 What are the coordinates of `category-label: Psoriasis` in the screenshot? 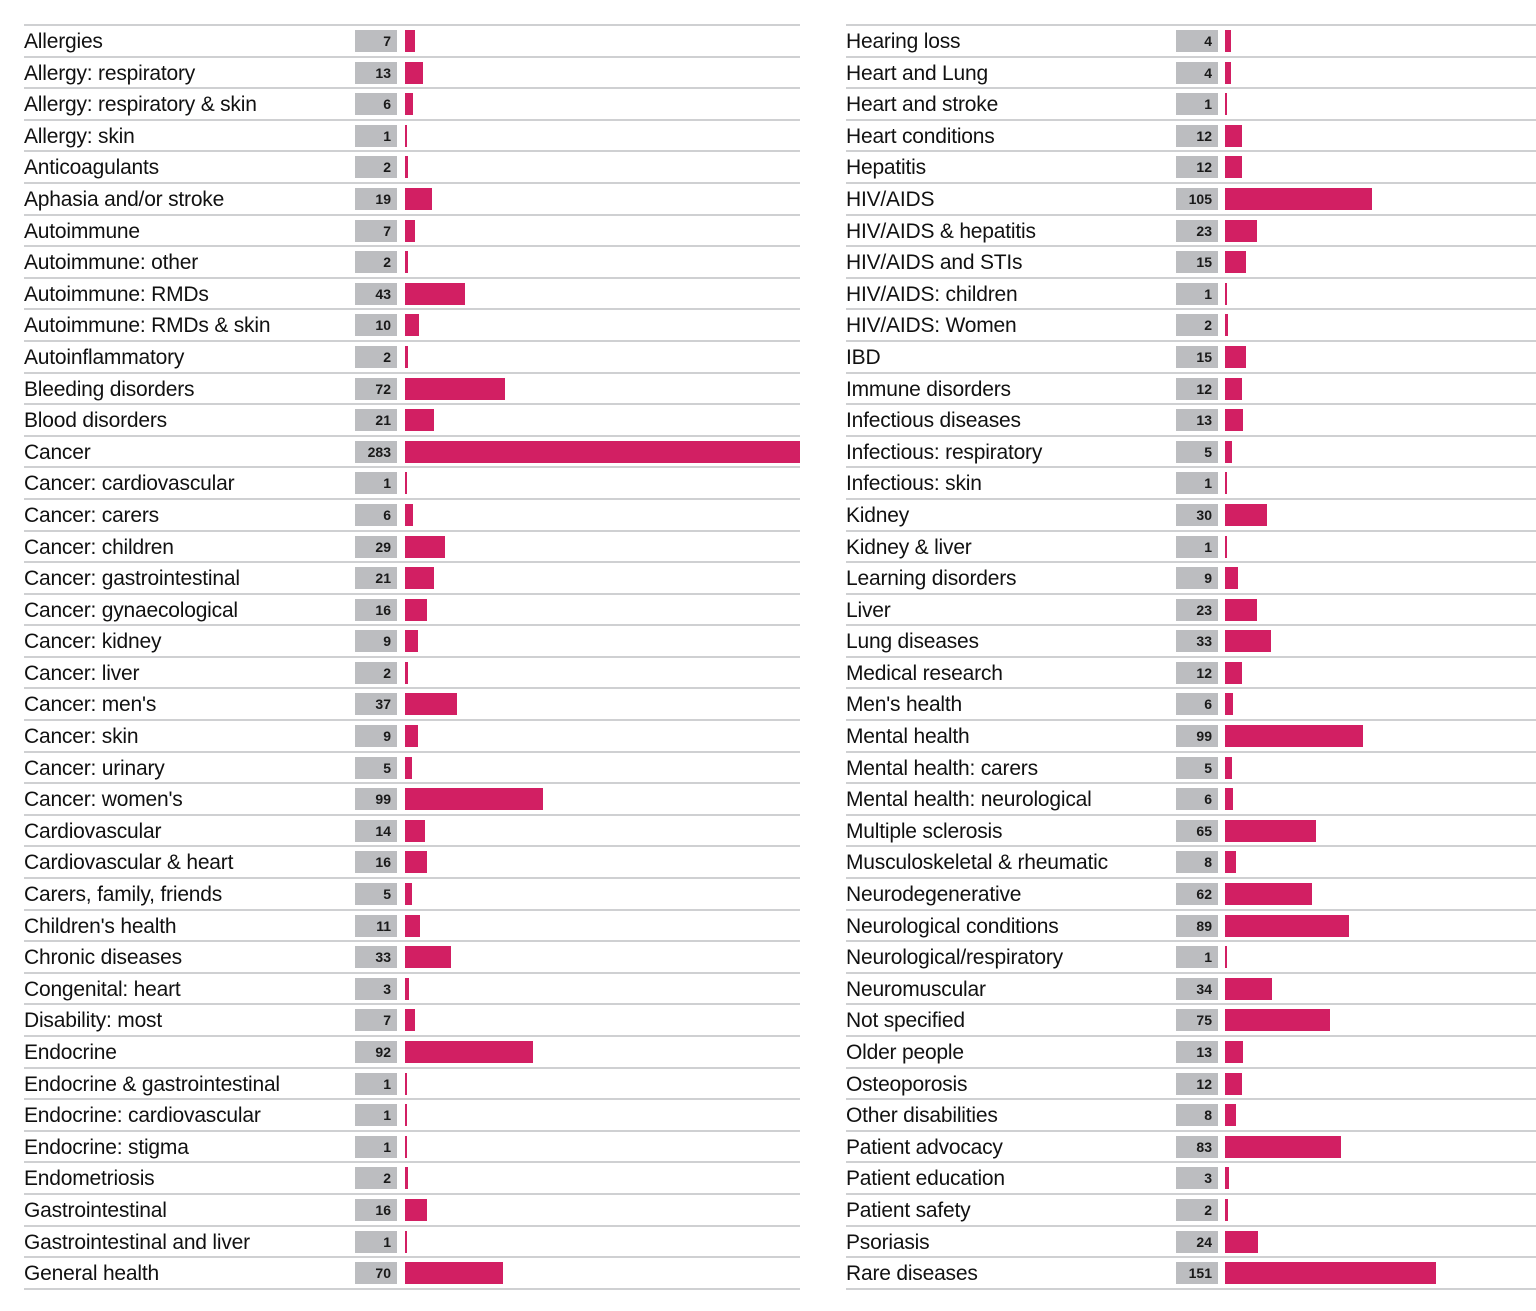 It's located at (888, 1242).